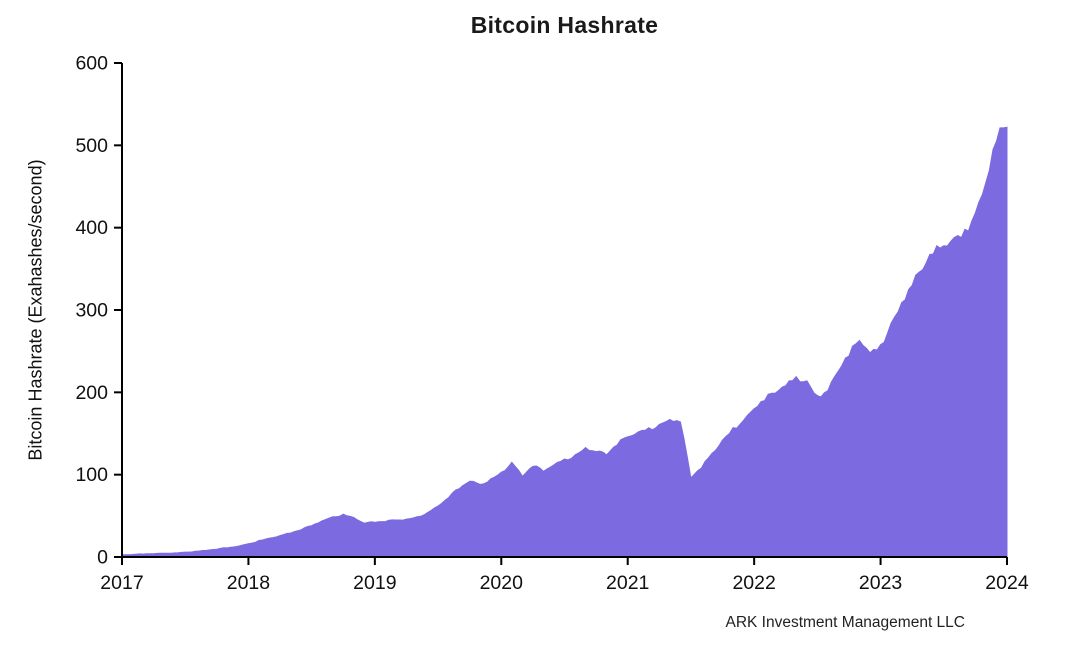 The height and width of the screenshot is (666, 1080). I want to click on y-tick-label: 100, so click(91, 475).